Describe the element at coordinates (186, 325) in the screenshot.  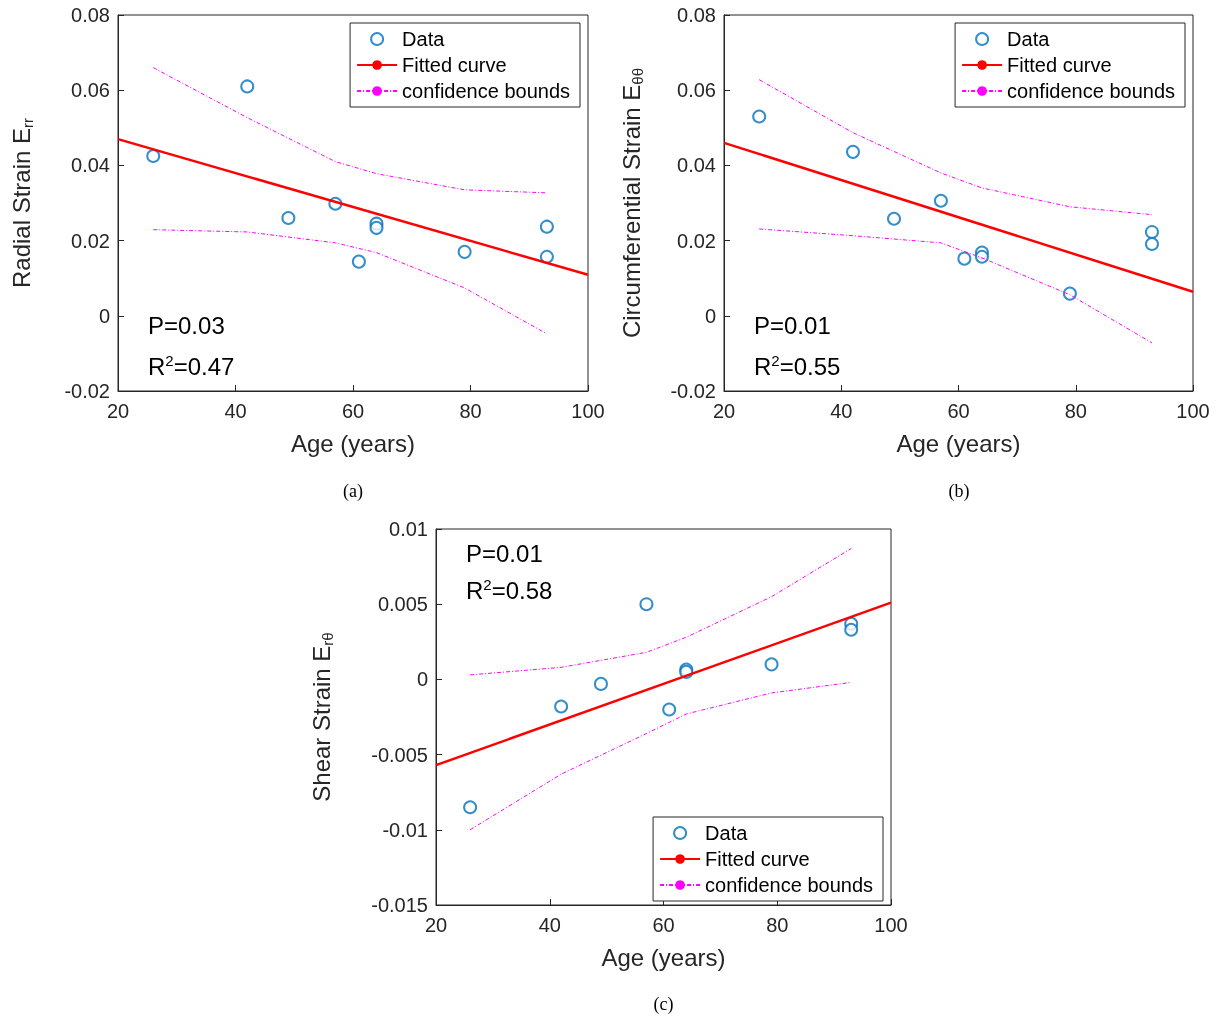
I see `annotation: P=0.03` at that location.